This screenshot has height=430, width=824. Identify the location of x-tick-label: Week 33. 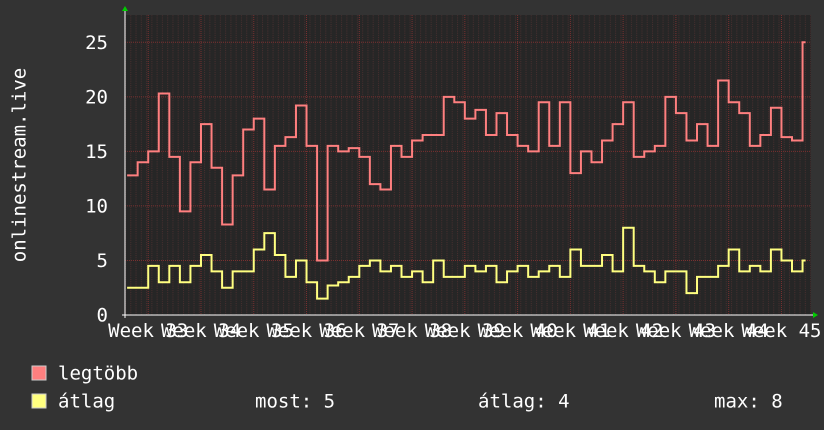
(148, 331).